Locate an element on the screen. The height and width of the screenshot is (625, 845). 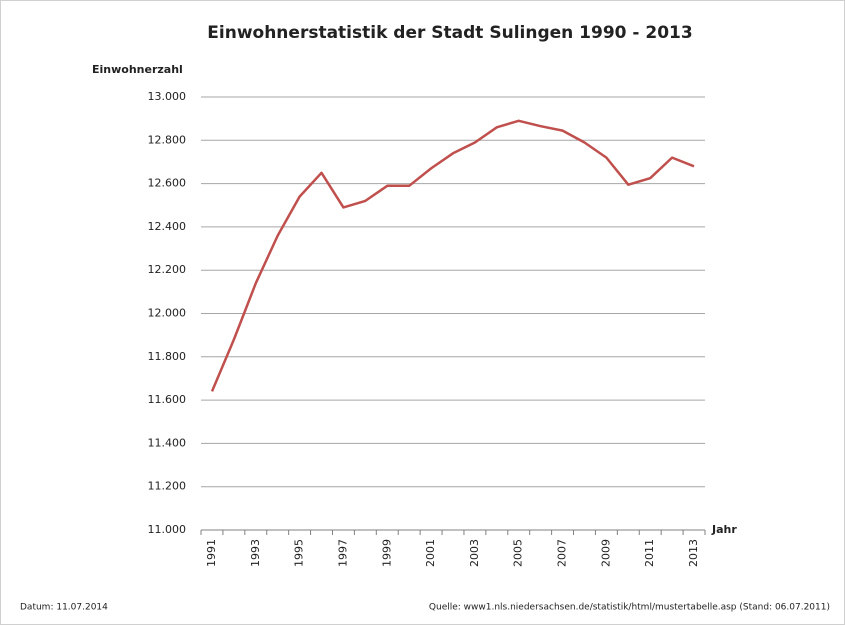
y-tick-label: 11.200 is located at coordinates (167, 486).